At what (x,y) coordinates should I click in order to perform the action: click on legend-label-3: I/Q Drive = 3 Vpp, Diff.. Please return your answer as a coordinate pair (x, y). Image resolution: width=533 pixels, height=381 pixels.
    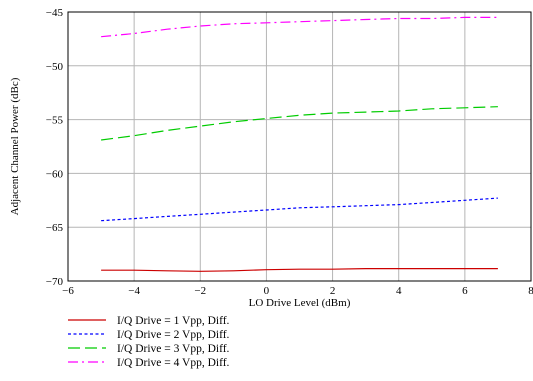
    Looking at the image, I should click on (173, 349).